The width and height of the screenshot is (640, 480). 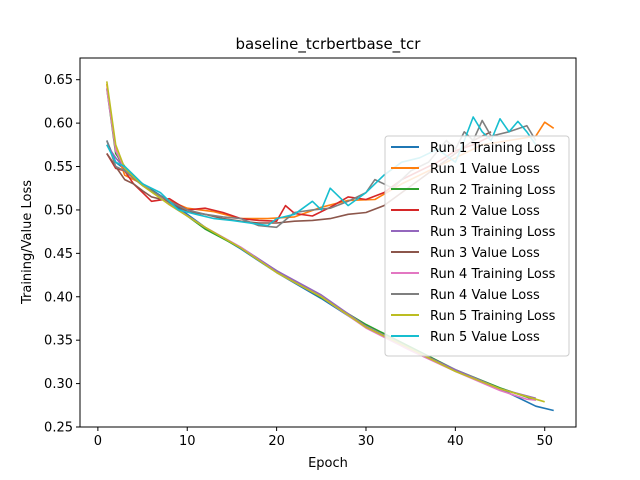 What do you see at coordinates (187, 441) in the screenshot?
I see `x-tick-label: 10` at bounding box center [187, 441].